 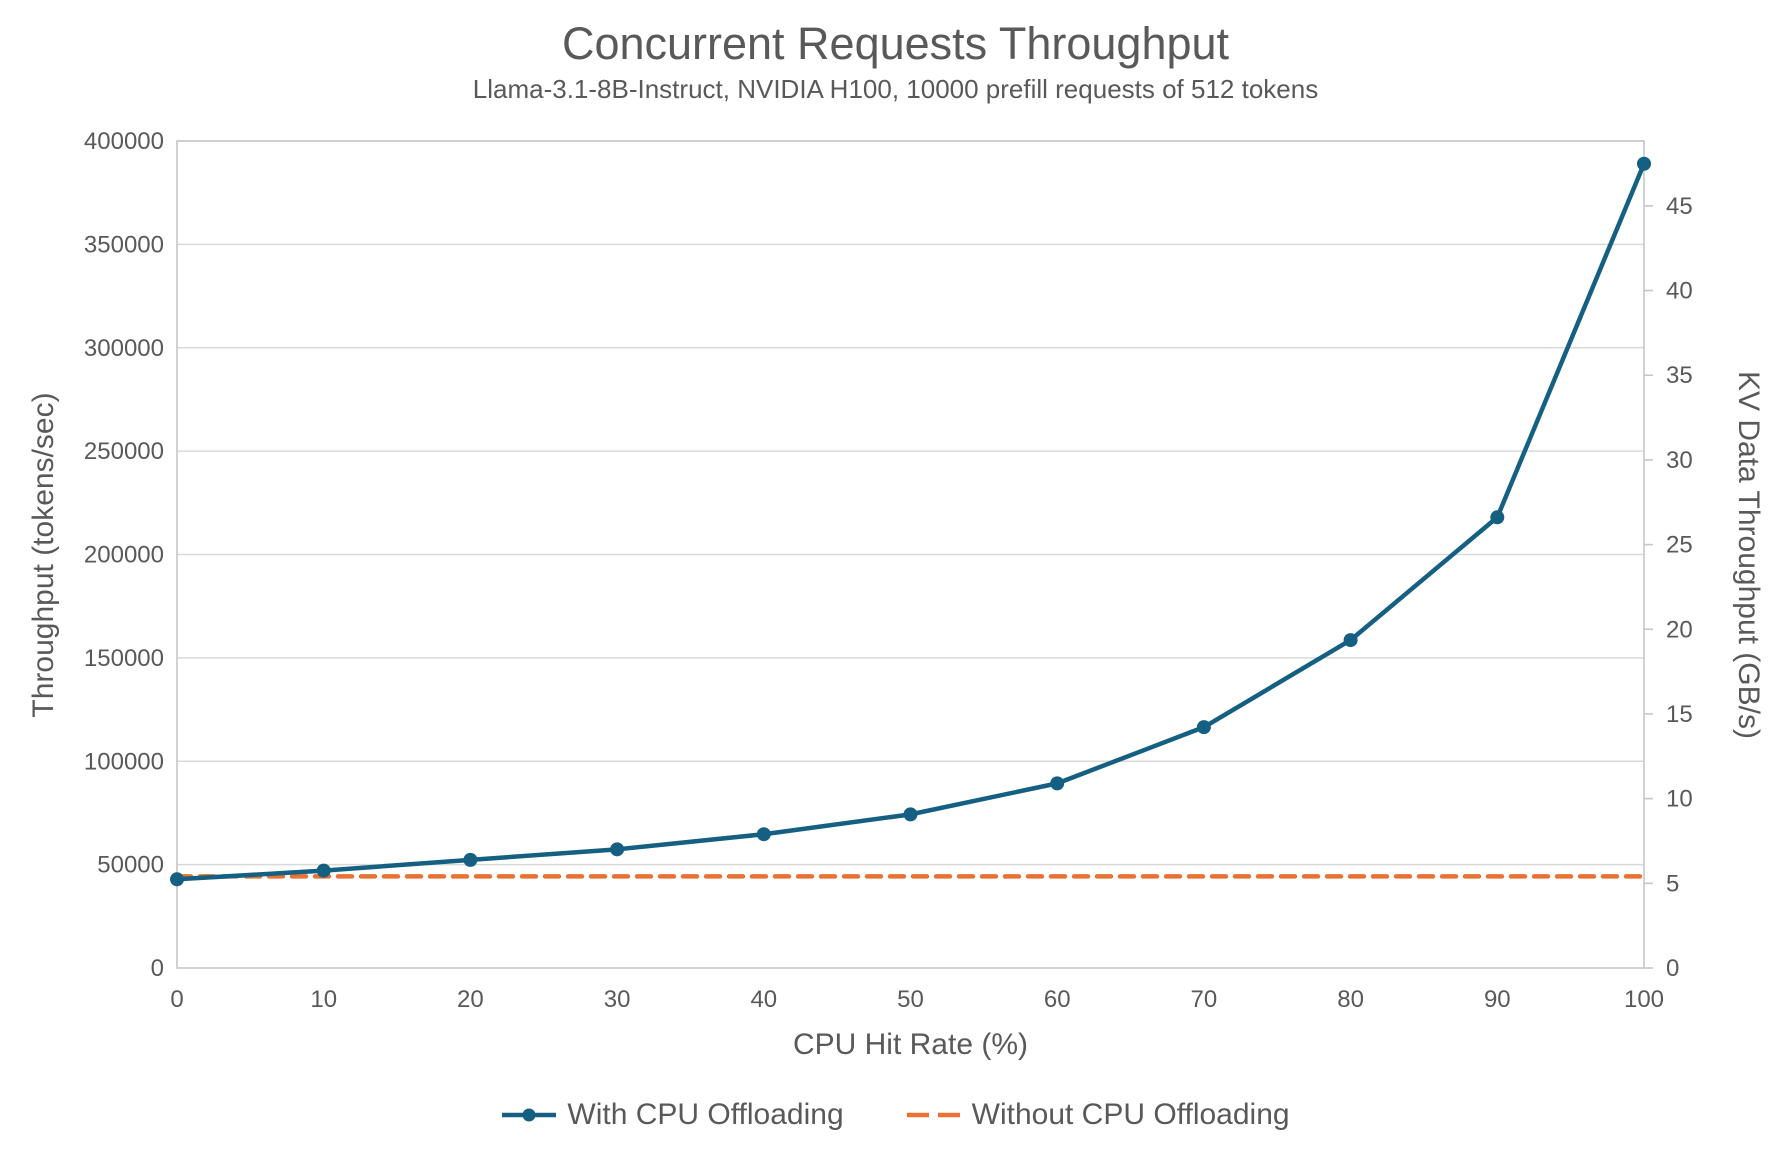 I want to click on x-tick-label: 10, so click(x=323, y=999).